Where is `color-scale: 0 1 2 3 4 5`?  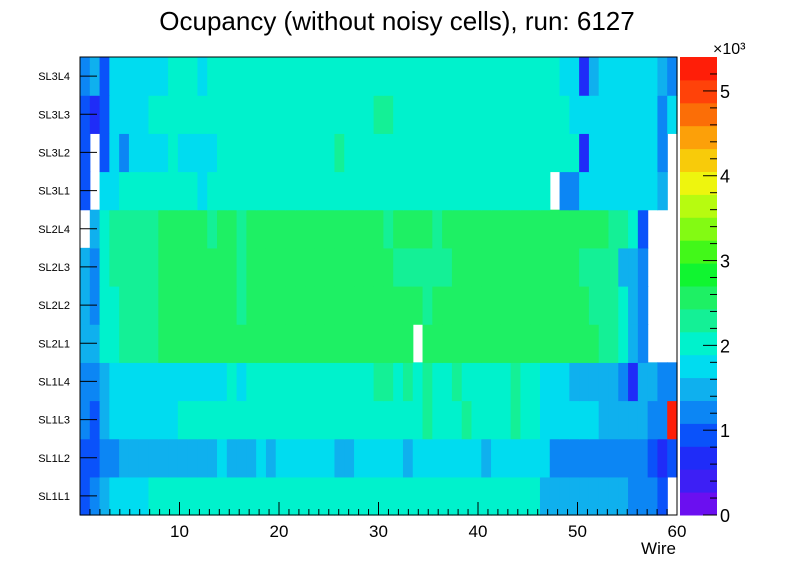
color-scale: 0 1 2 3 4 5 is located at coordinates (705, 291).